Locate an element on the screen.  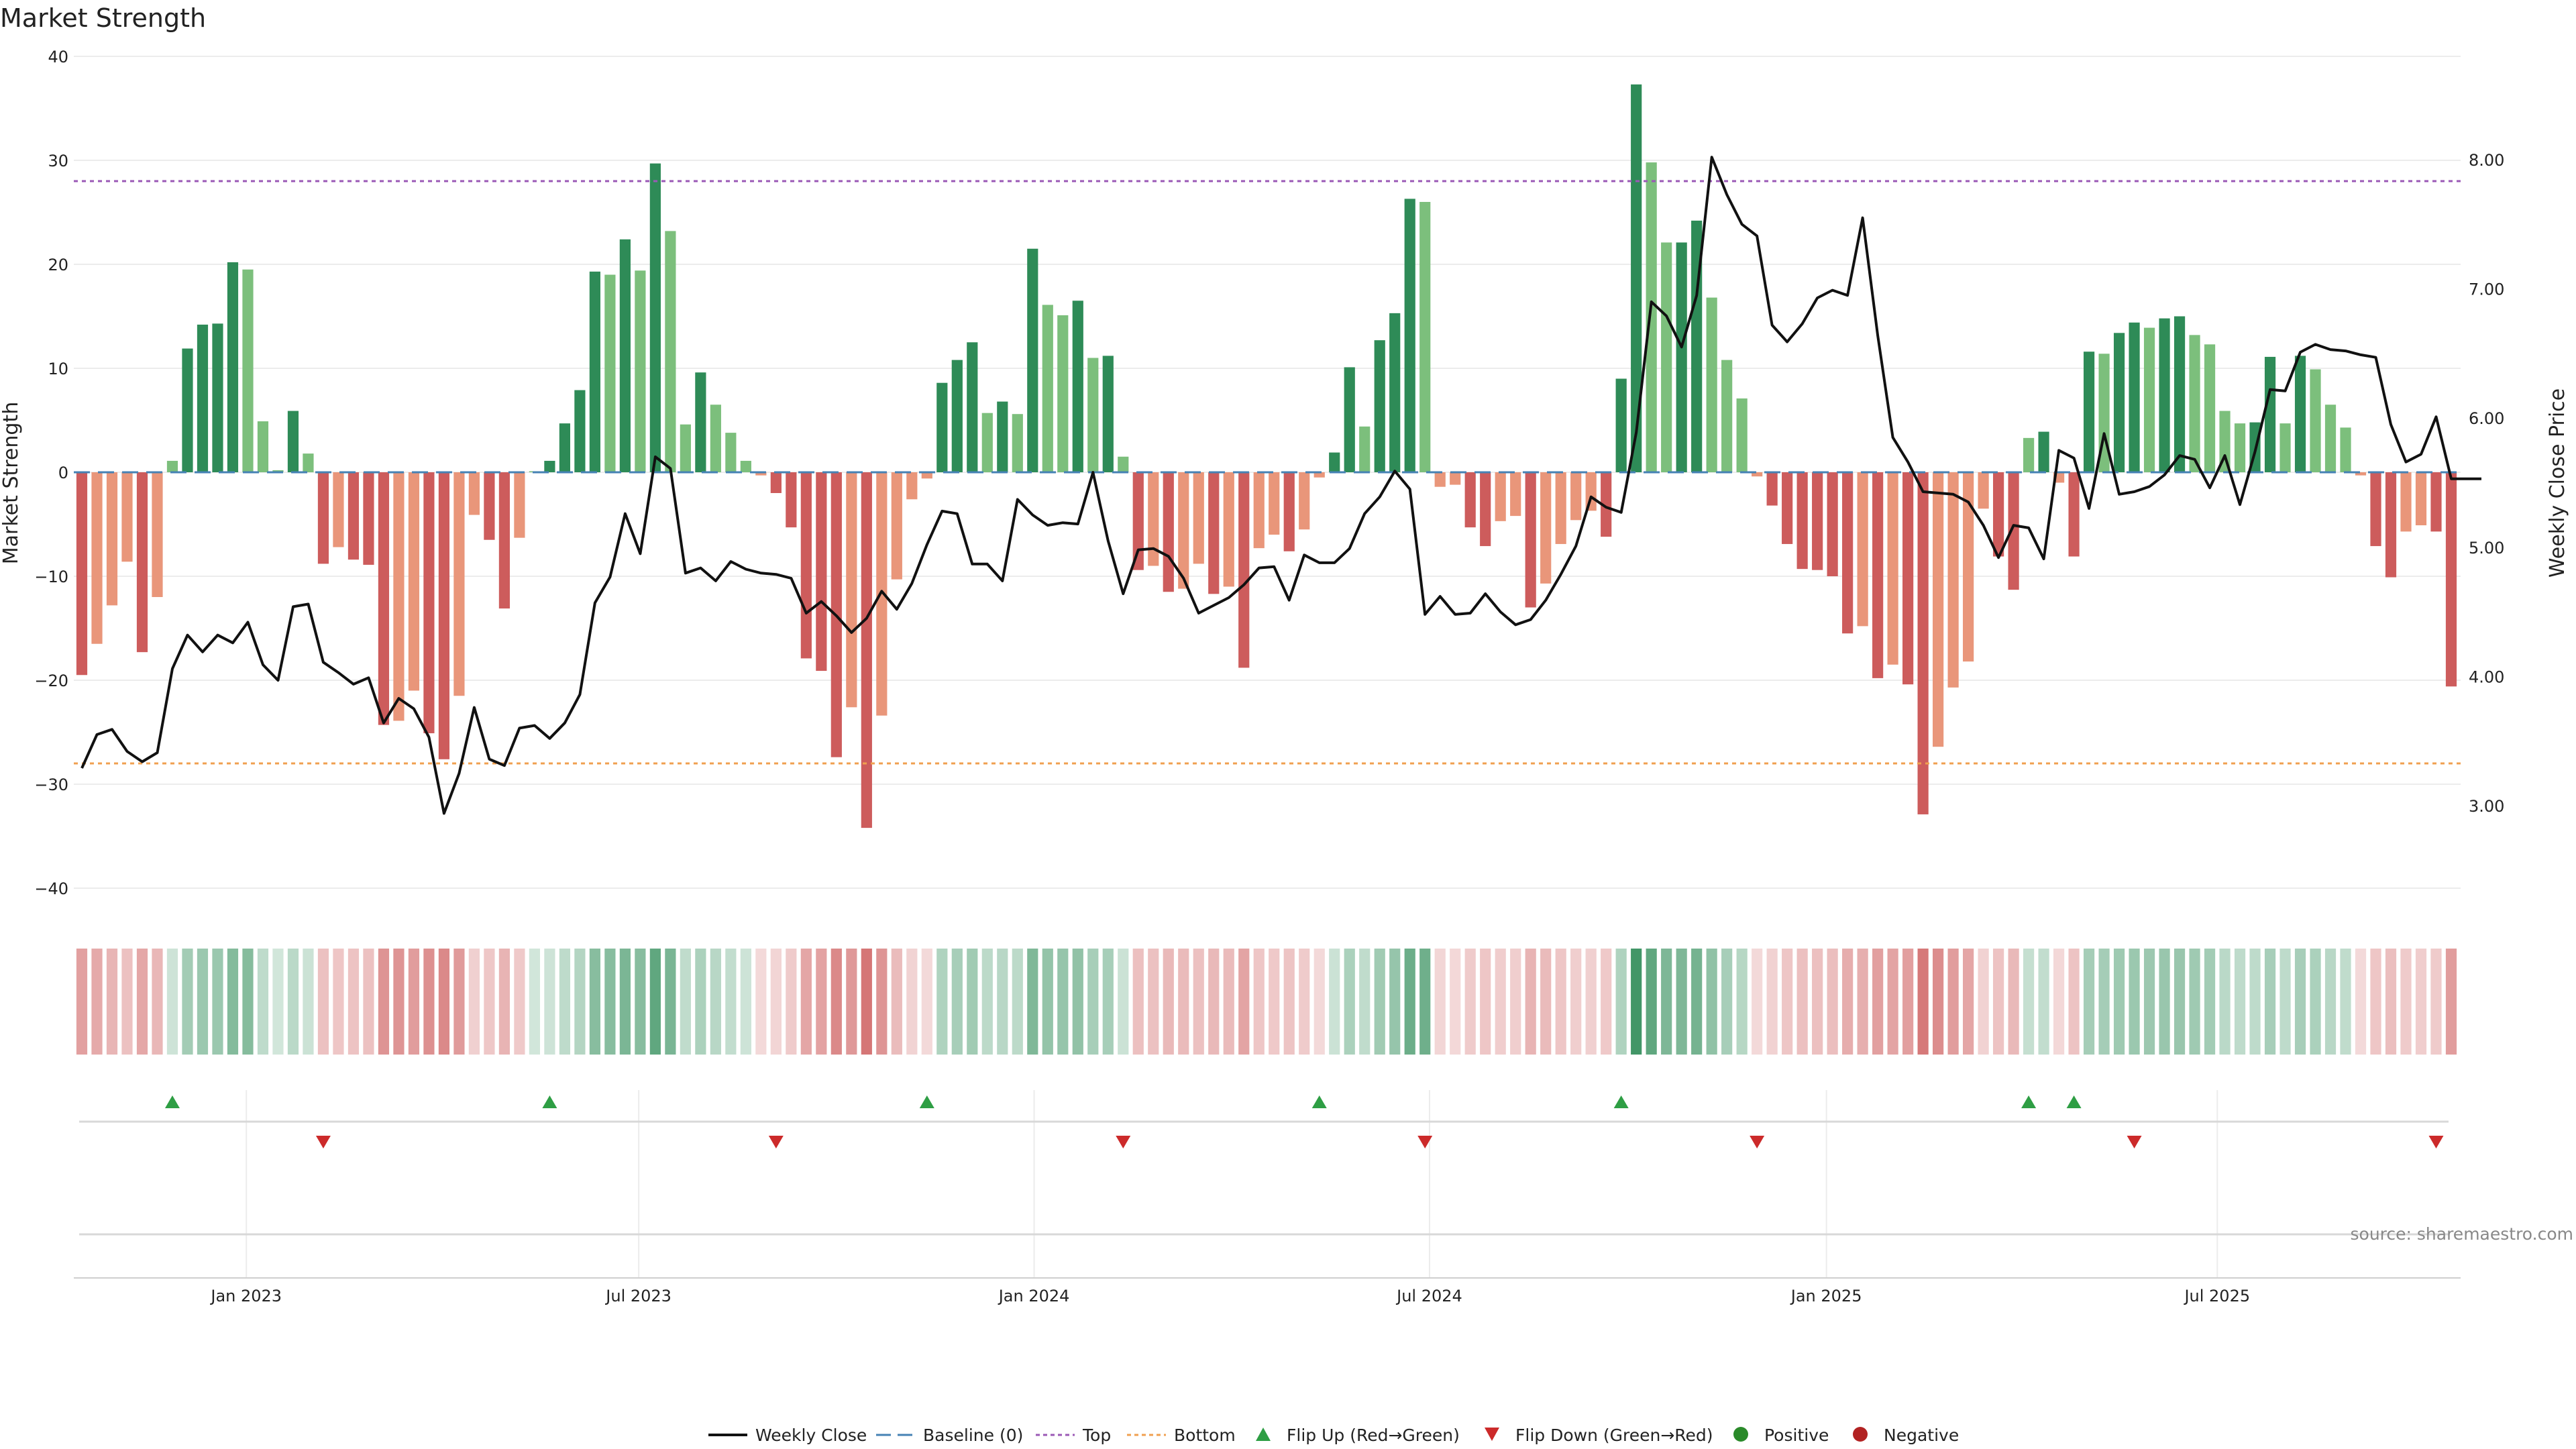
right-tick-label: 3.00 is located at coordinates (2486, 806).